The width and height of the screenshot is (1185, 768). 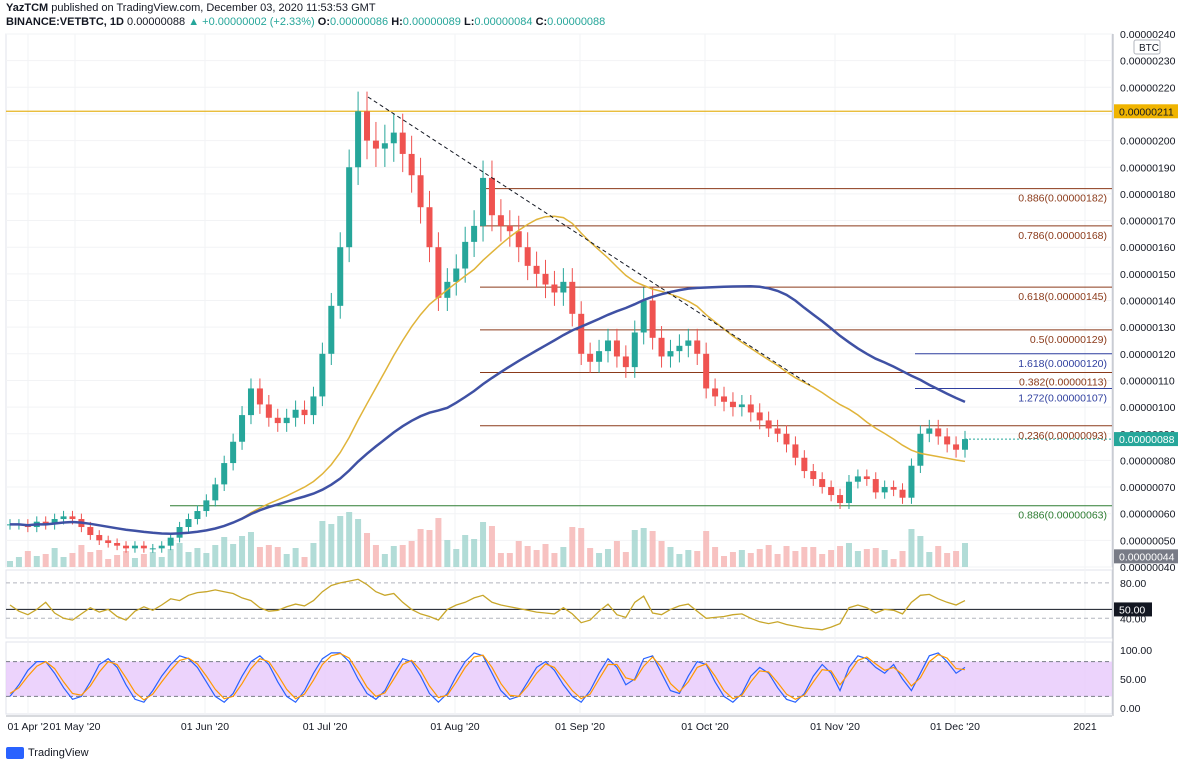 I want to click on symbol-name: BINANCE:VETBTC, 1D, so click(x=65, y=22).